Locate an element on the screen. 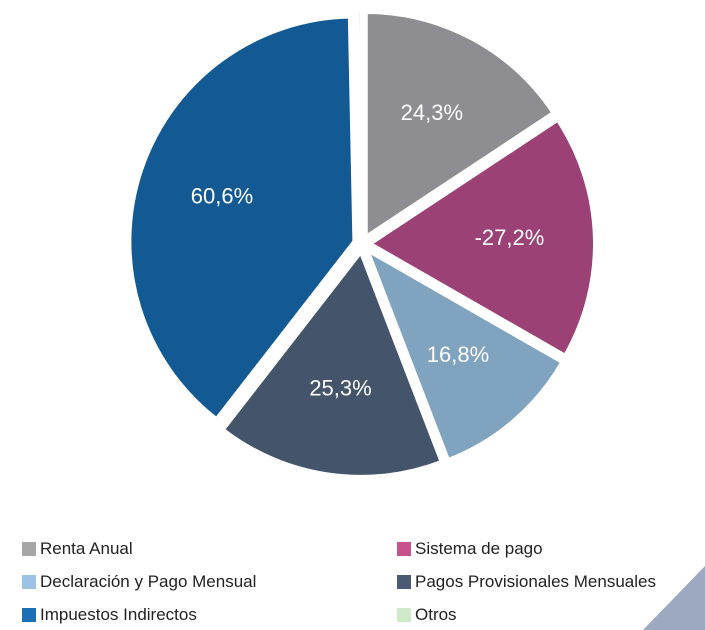 The height and width of the screenshot is (630, 705). pie-label-impuestos-indirectos: 60,6% is located at coordinates (222, 195).